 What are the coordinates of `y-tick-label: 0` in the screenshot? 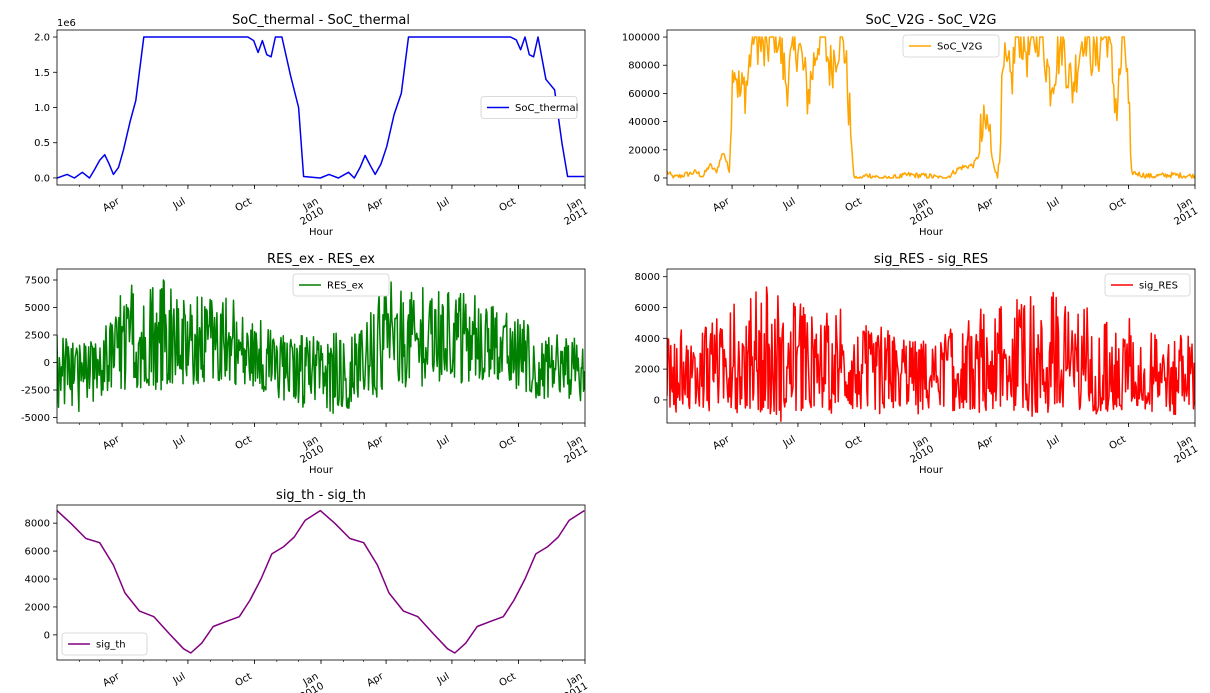 It's located at (47, 635).